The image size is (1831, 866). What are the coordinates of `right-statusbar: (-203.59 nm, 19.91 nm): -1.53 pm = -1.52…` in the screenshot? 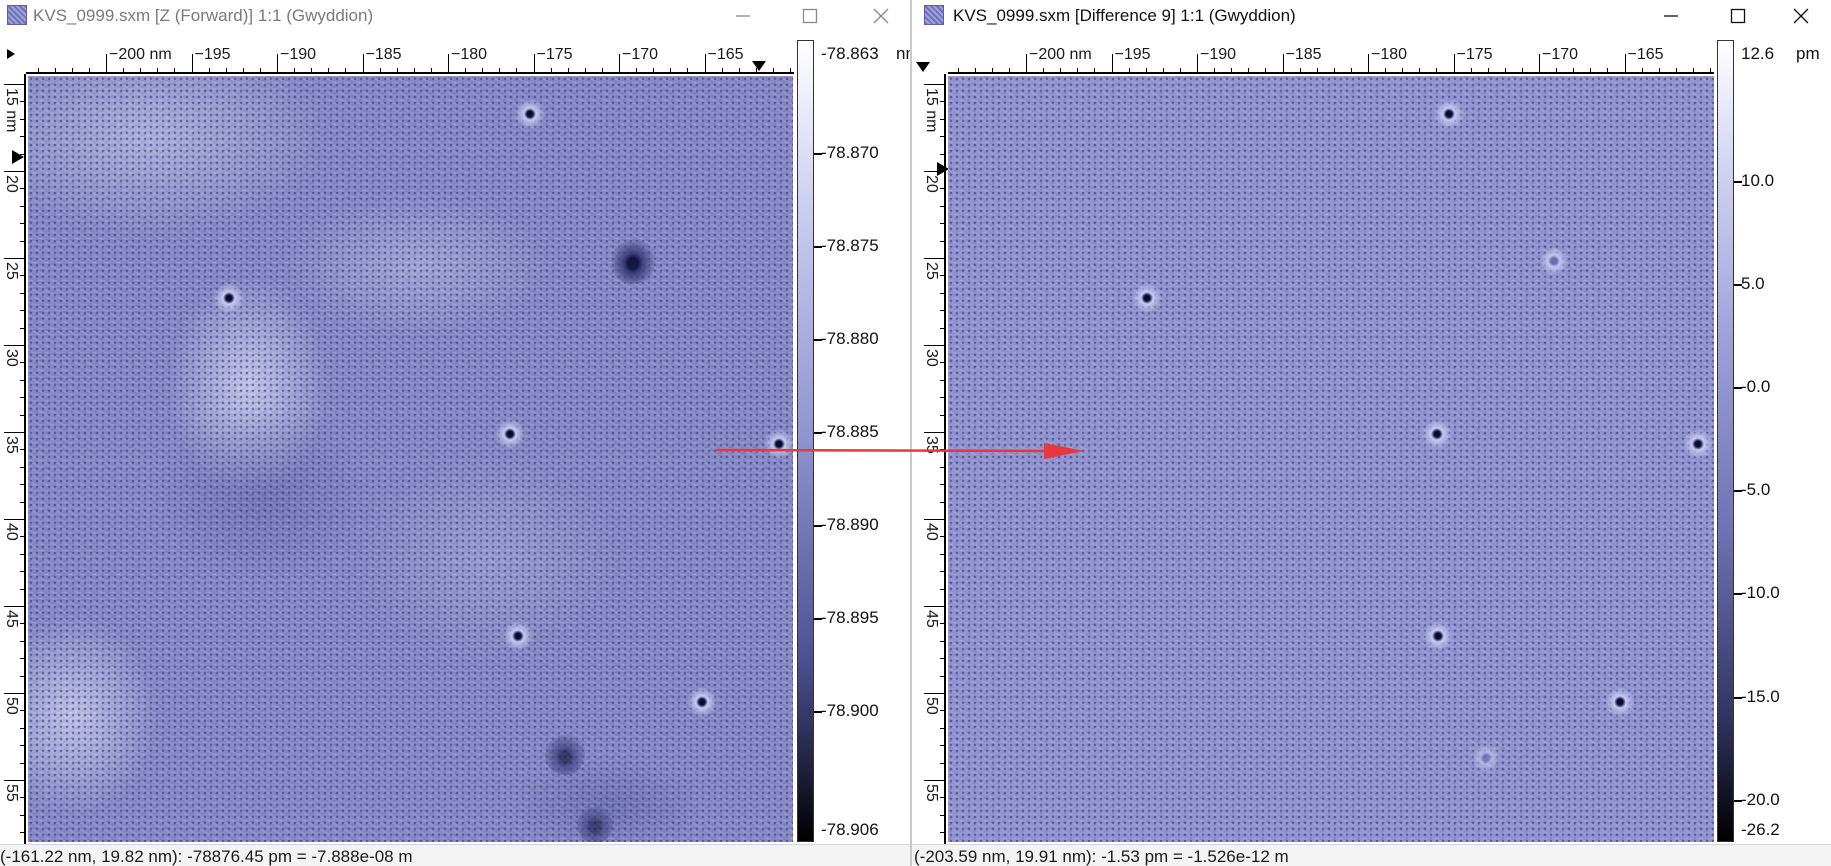 It's located at (1371, 855).